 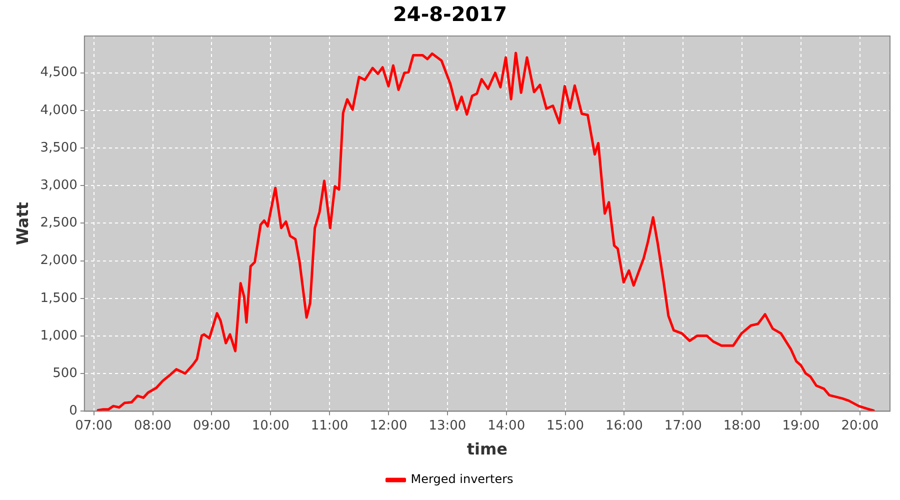 What do you see at coordinates (59, 298) in the screenshot?
I see `y-tick-label: 1,500` at bounding box center [59, 298].